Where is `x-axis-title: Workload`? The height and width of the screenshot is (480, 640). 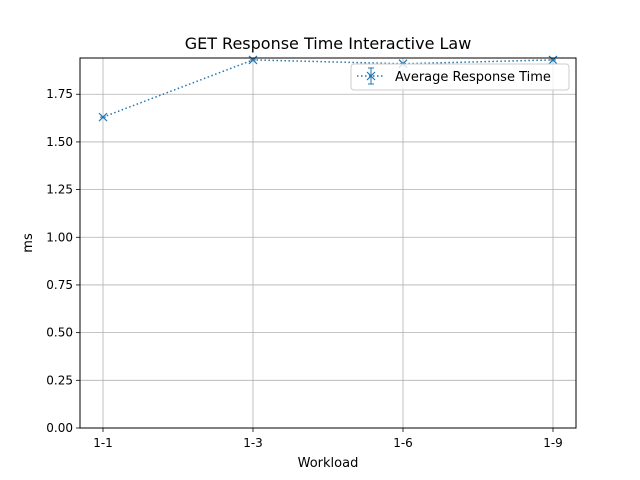 x-axis-title: Workload is located at coordinates (328, 463).